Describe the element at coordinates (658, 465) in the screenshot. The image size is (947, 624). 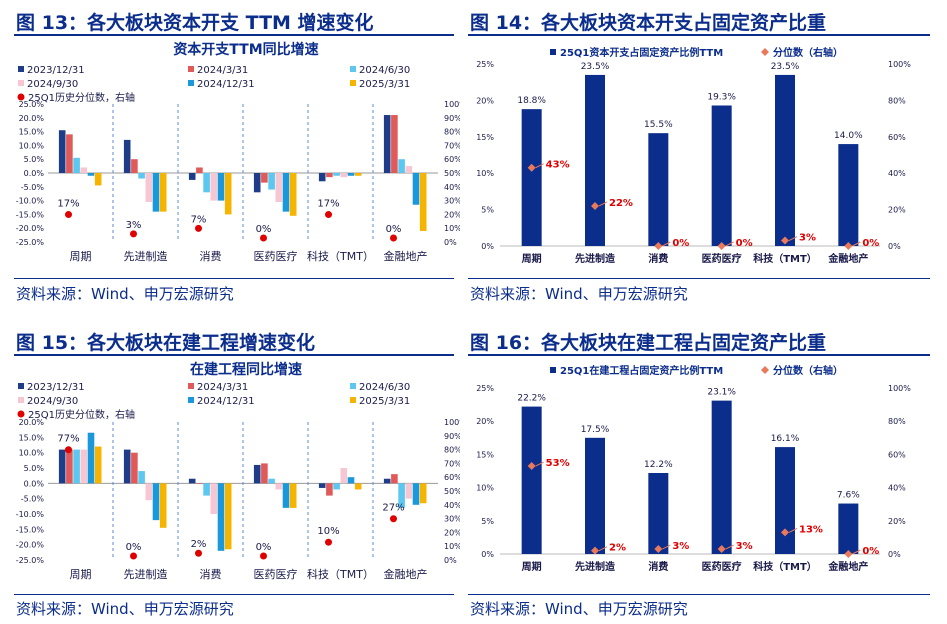
I see `bar-value-label: 12.2%` at that location.